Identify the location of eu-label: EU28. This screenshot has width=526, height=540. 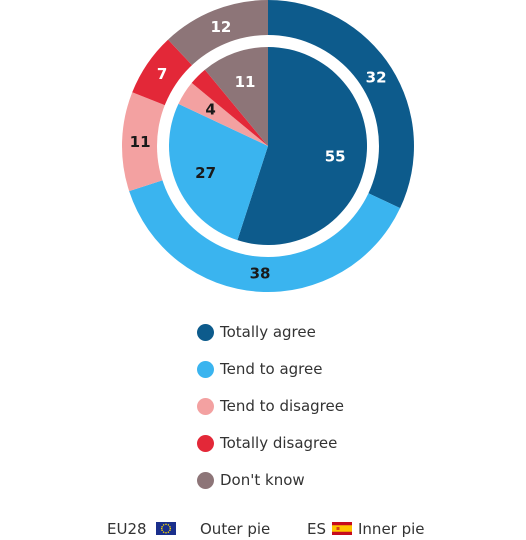
(127, 529).